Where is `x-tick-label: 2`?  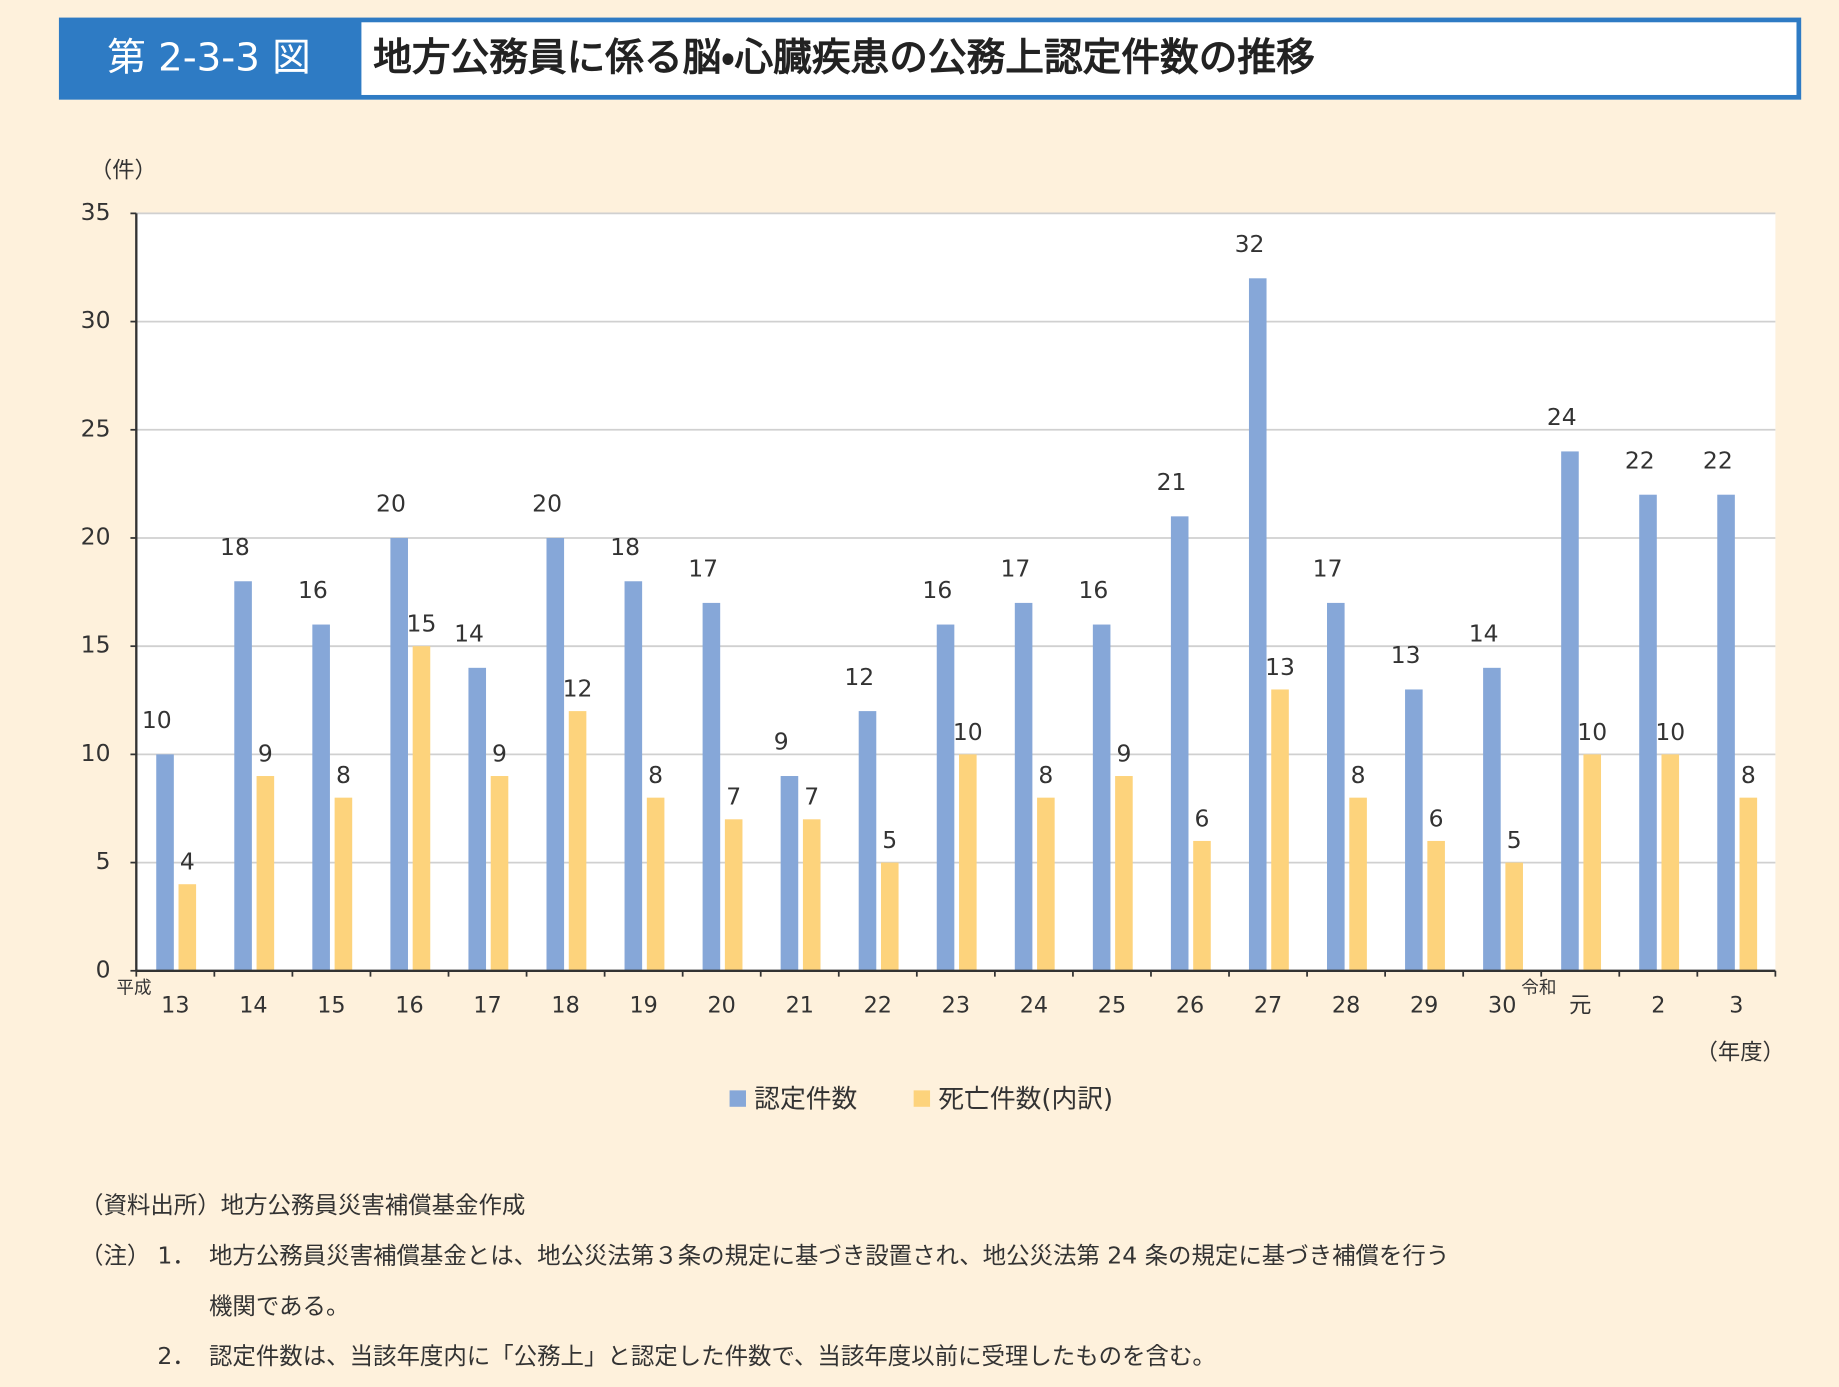 x-tick-label: 2 is located at coordinates (1658, 1005).